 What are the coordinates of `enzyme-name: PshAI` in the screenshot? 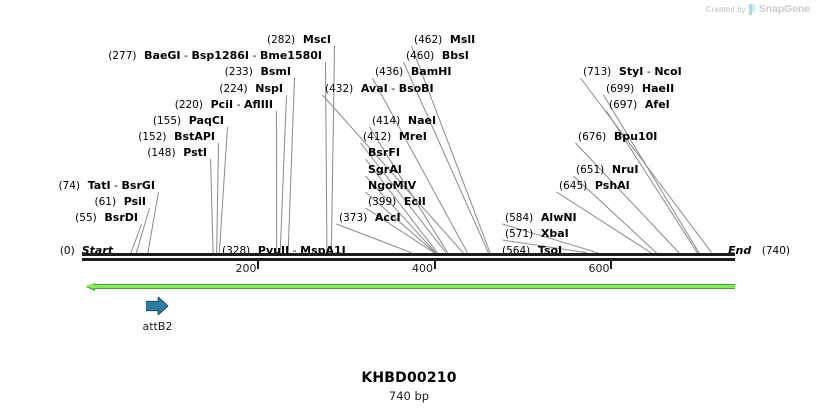 It's located at (612, 185).